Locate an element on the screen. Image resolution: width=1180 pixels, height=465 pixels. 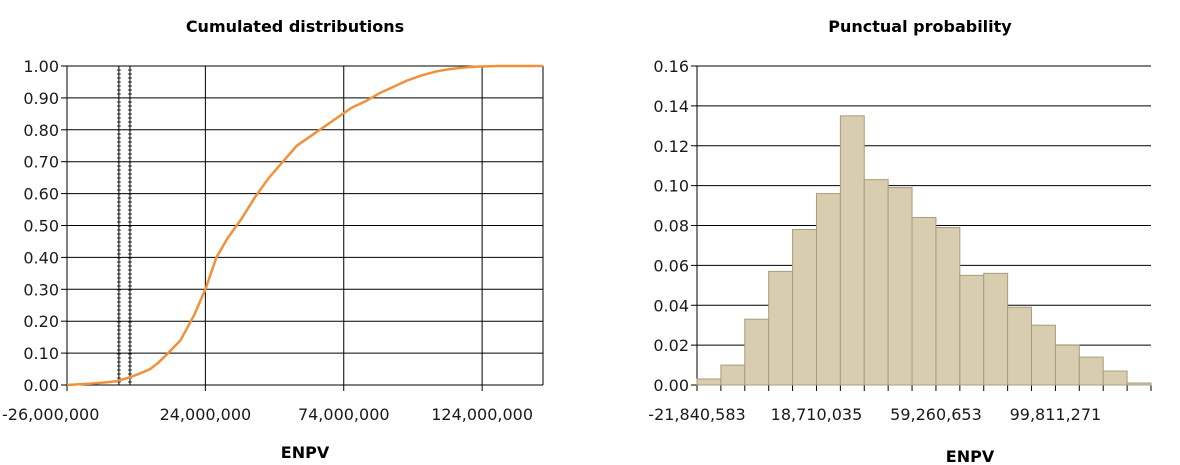
y-tick-label: 0.08 is located at coordinates (671, 226).